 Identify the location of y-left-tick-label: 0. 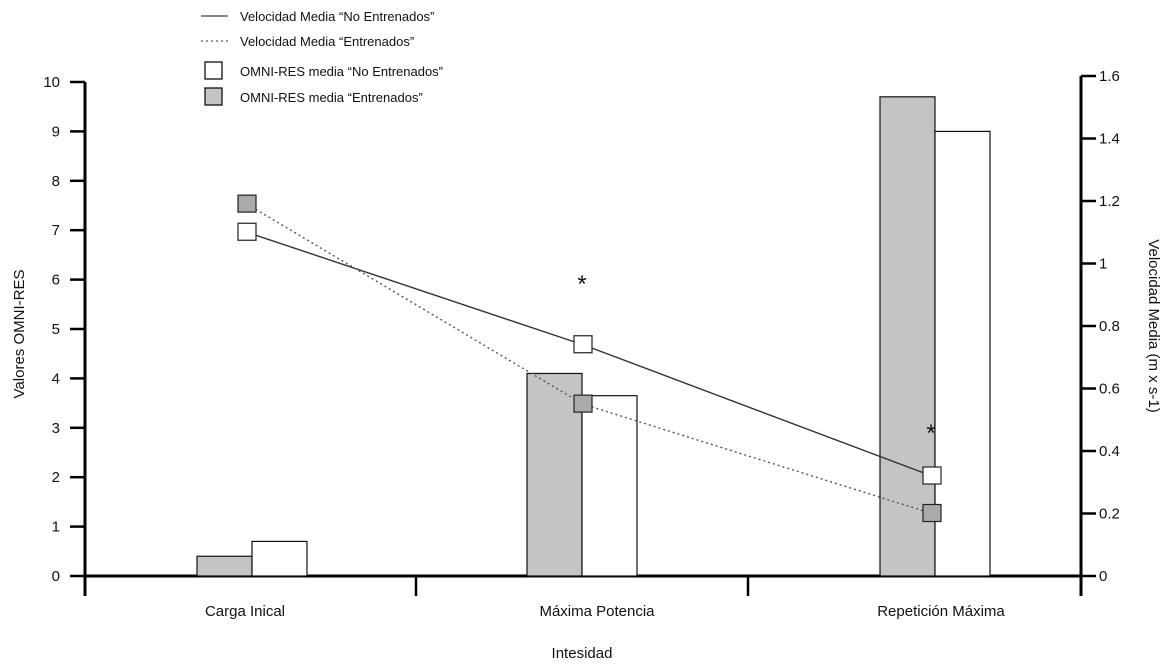
(56, 576).